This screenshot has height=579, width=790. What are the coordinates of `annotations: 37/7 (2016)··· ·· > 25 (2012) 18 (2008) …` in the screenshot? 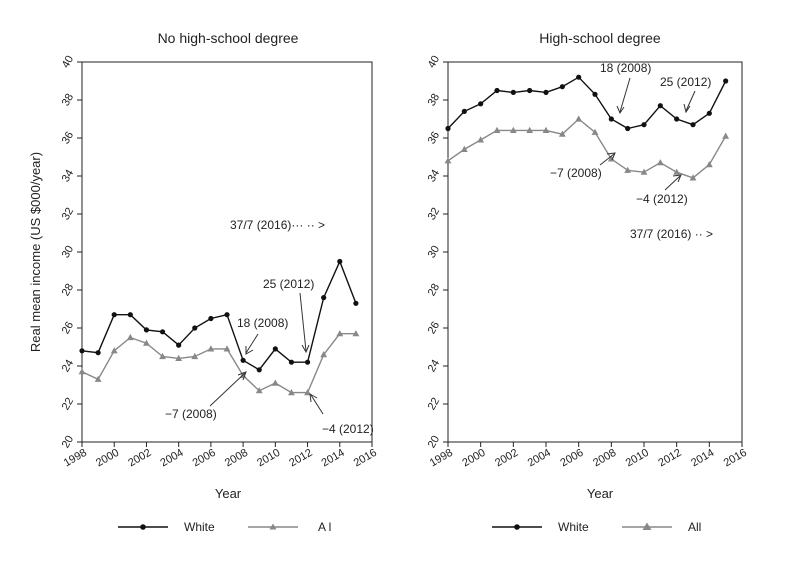 It's located at (269, 327).